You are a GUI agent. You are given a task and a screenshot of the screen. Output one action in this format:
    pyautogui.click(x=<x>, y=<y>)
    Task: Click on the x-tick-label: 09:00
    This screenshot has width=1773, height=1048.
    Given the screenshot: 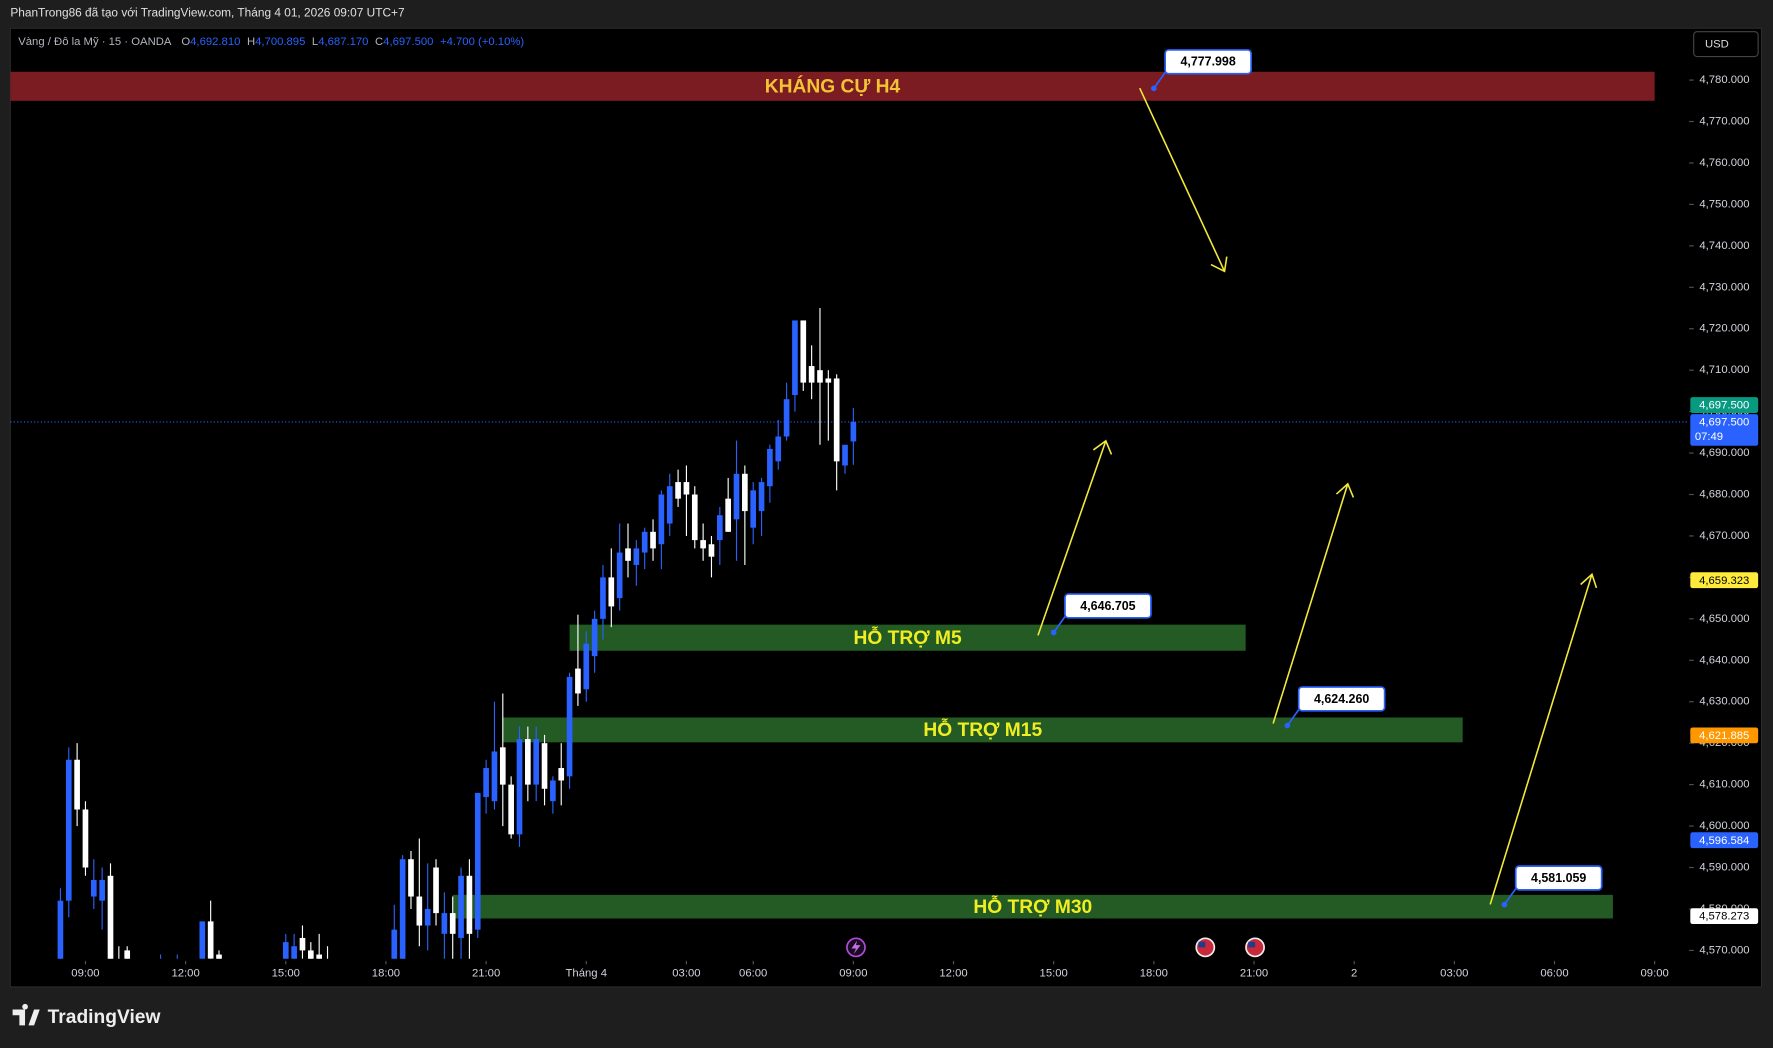 What is the action you would take?
    pyautogui.click(x=1655, y=973)
    